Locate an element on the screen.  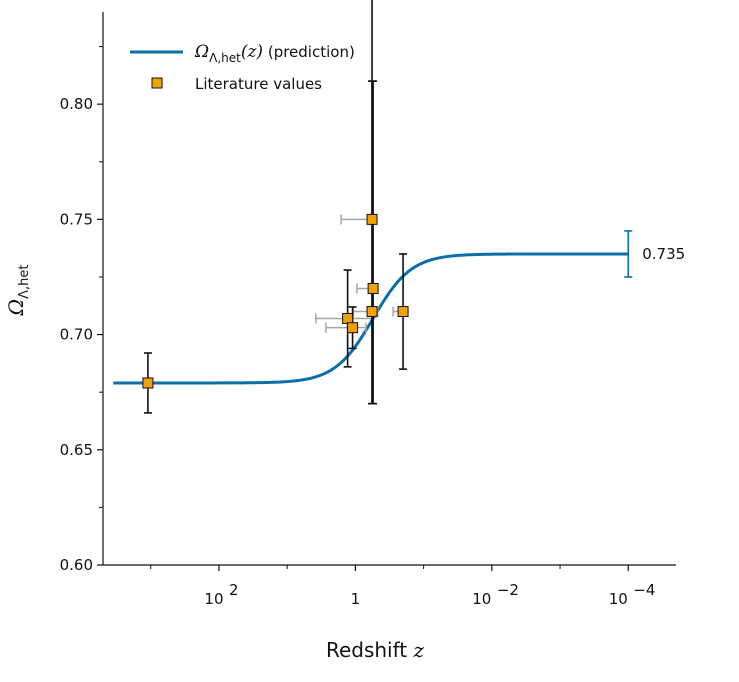
x-axis-title-symbol: z is located at coordinates (419, 650).